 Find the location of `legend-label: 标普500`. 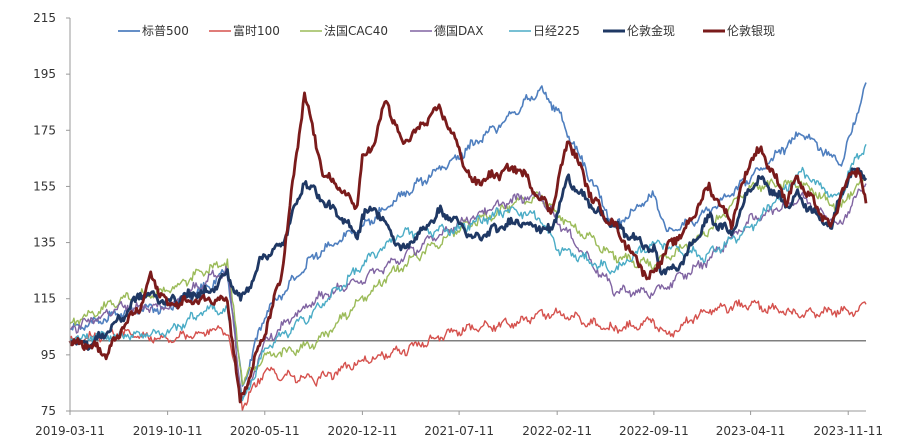

legend-label: 标普500 is located at coordinates (165, 31).